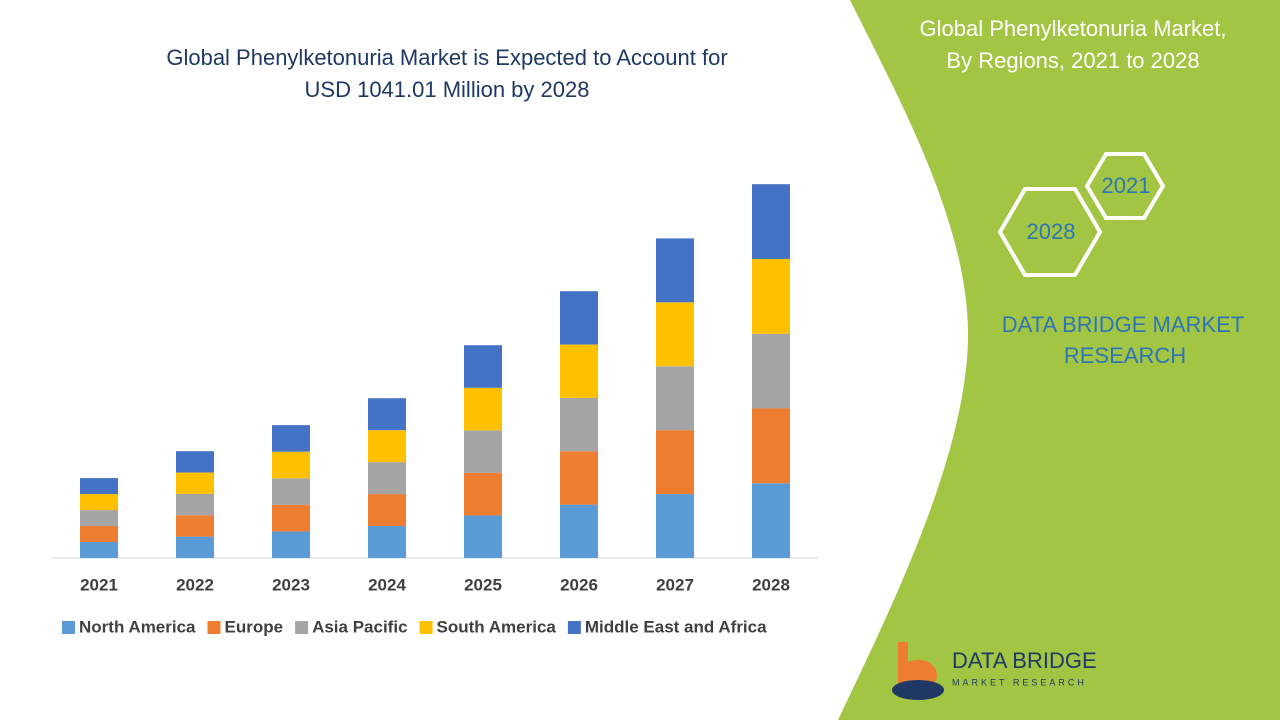 The width and height of the screenshot is (1280, 720). I want to click on x-tick-label: 2027, so click(675, 584).